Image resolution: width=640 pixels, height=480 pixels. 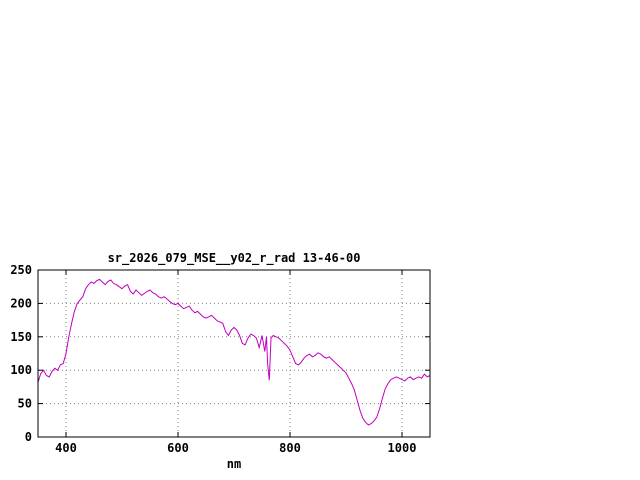 What do you see at coordinates (66, 448) in the screenshot?
I see `x-tick-label: 400` at bounding box center [66, 448].